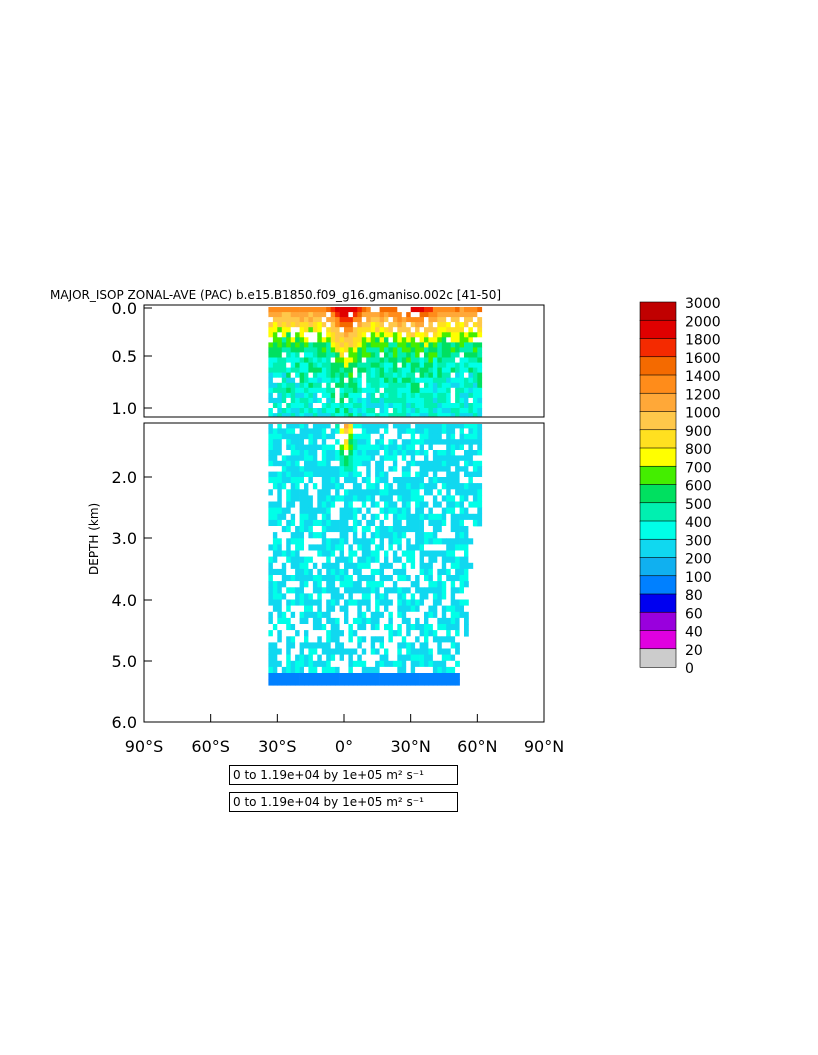 This screenshot has width=818, height=1055. I want to click on colorbar-label: 1000, so click(703, 414).